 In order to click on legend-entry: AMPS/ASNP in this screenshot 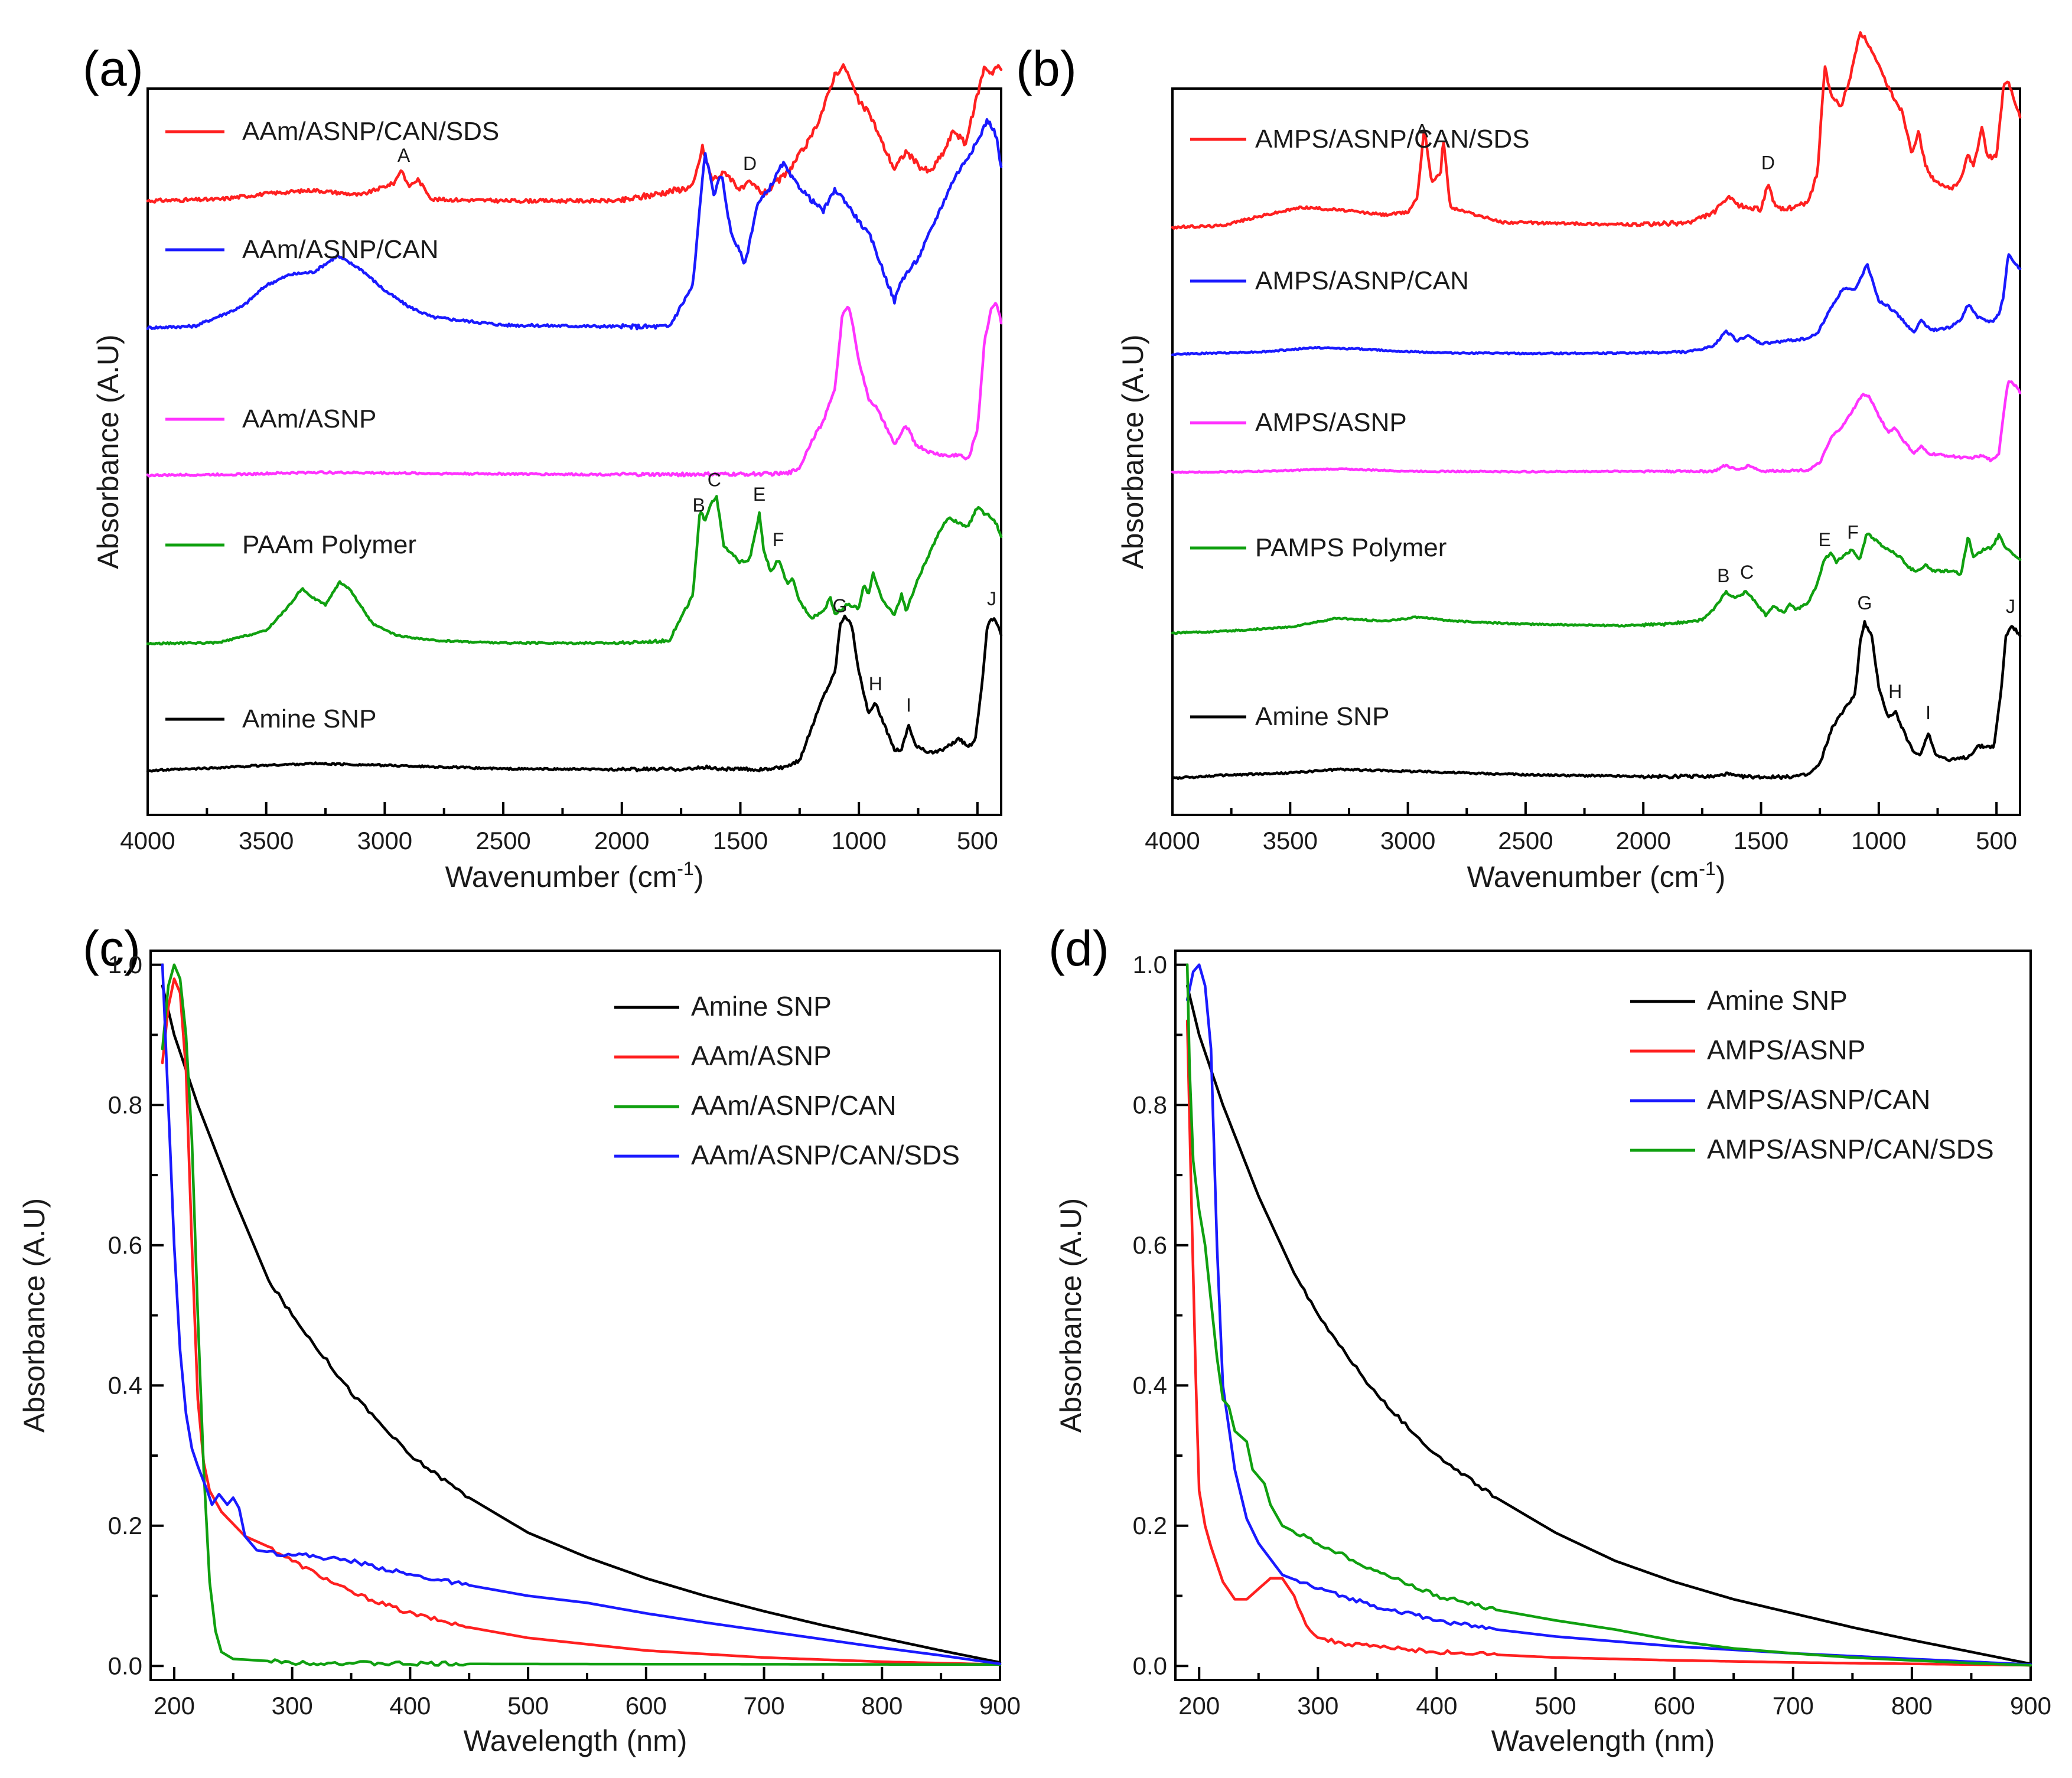, I will do `click(1786, 1050)`.